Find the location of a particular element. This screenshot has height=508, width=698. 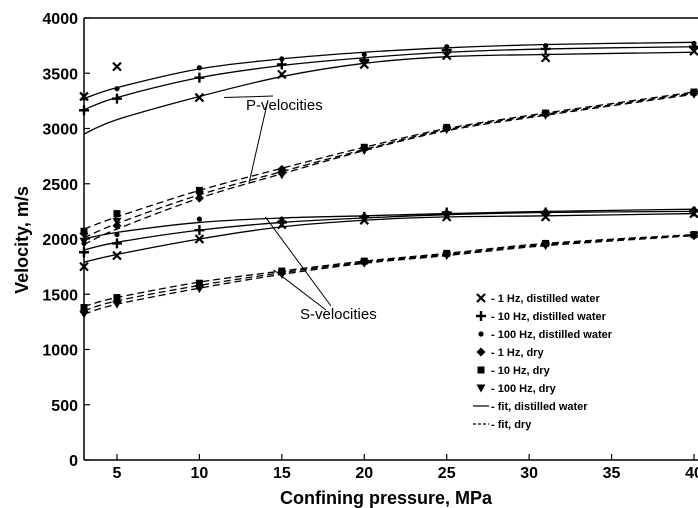

legend-label-10-hz-distilled-water: - 10 Hz, distilled water is located at coordinates (549, 317).